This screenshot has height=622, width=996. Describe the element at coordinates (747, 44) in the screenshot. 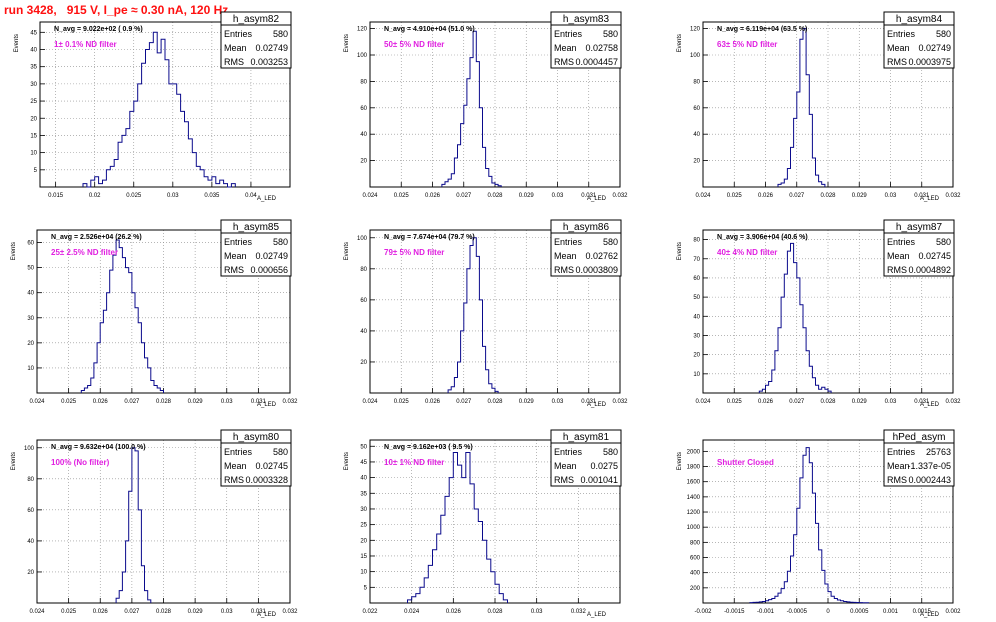

I see `filter-label: 63± 5% ND filter` at that location.